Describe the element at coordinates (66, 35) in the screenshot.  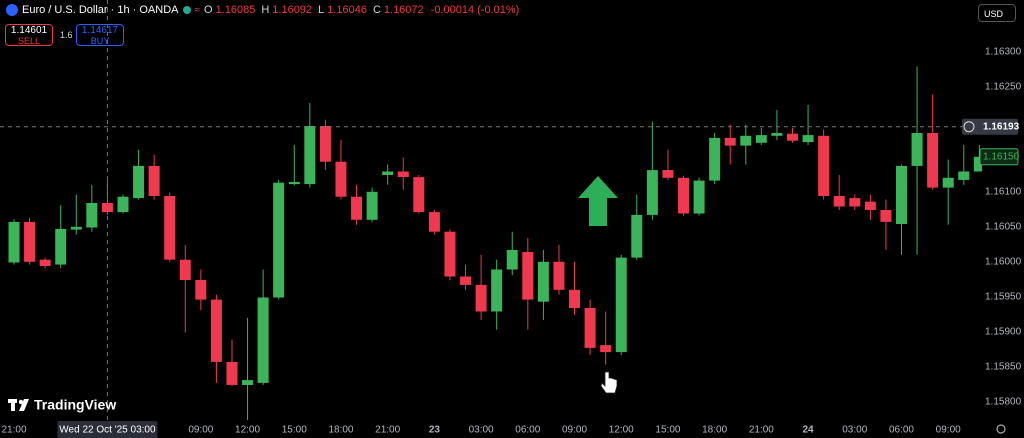
I see `spread: 1.6` at that location.